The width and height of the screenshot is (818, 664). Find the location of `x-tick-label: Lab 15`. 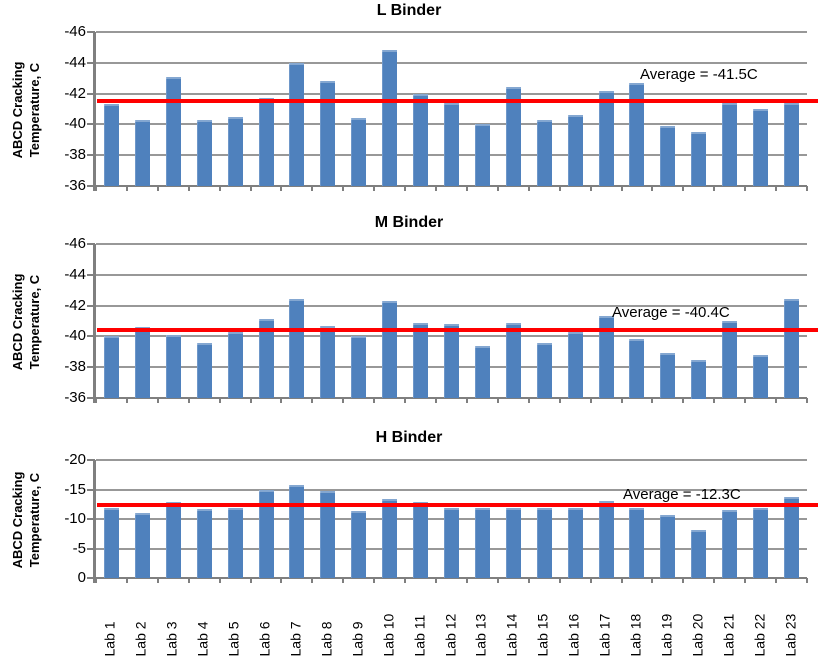

x-tick-label: Lab 15 is located at coordinates (542, 635).